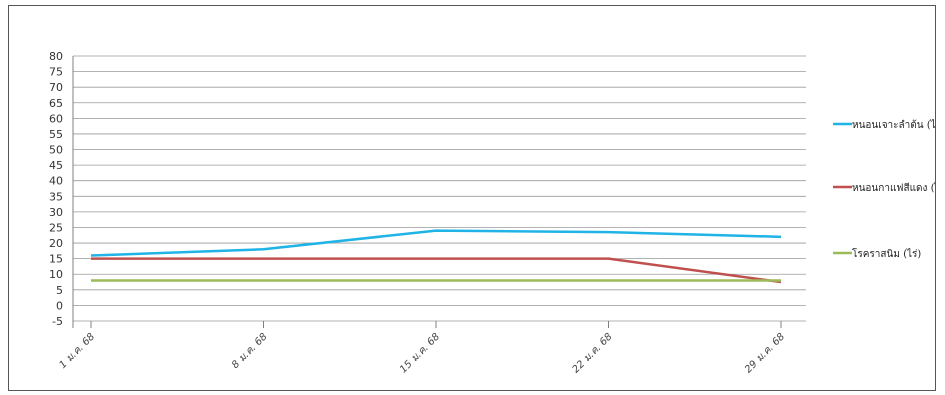 This screenshot has height=395, width=945. What do you see at coordinates (56, 212) in the screenshot?
I see `y-tick-label: 30` at bounding box center [56, 212].